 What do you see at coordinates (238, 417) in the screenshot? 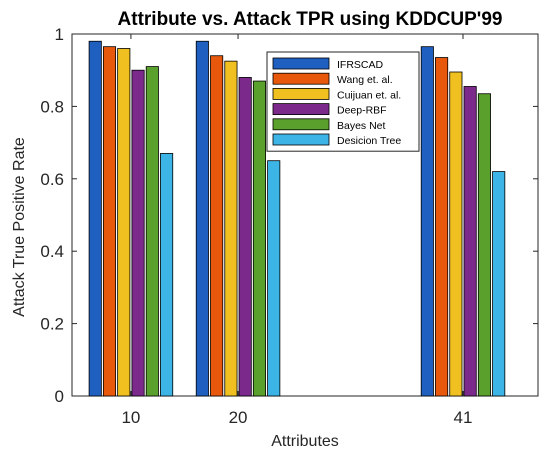
I see `x-tick-label: 20` at bounding box center [238, 417].